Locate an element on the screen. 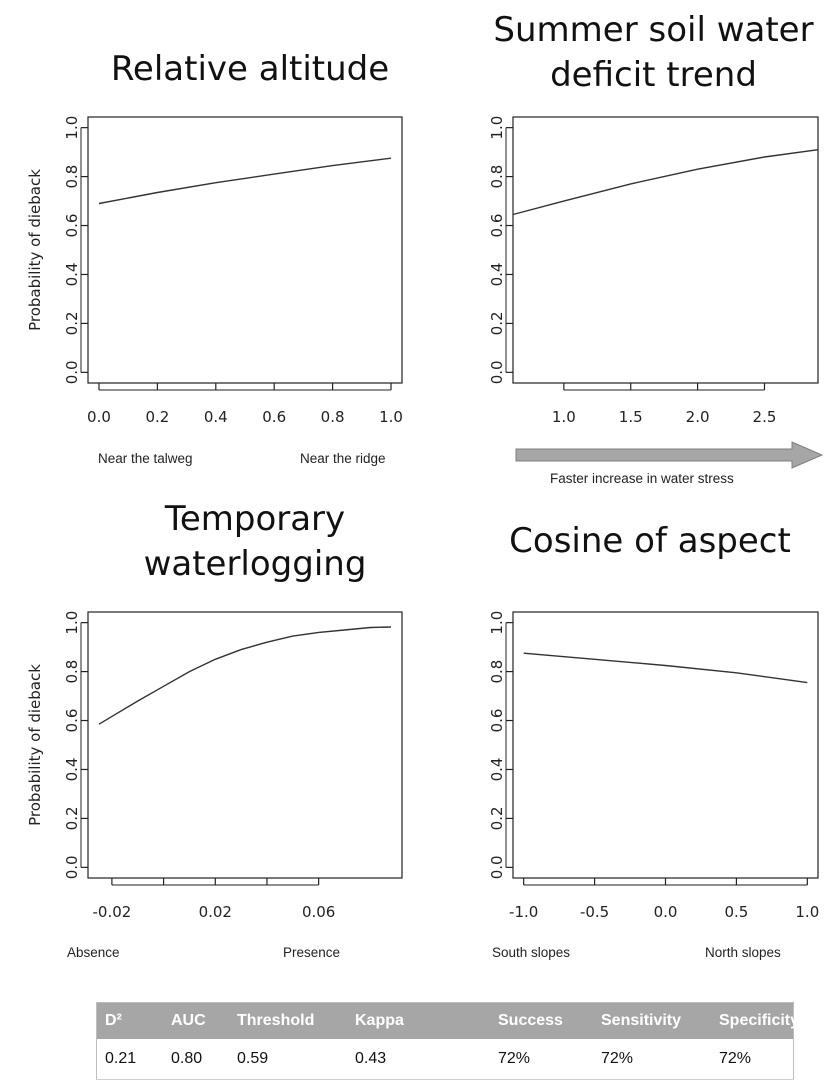 This screenshot has height=1092, width=837. p4-ytick-label: 0.8 is located at coordinates (497, 672).